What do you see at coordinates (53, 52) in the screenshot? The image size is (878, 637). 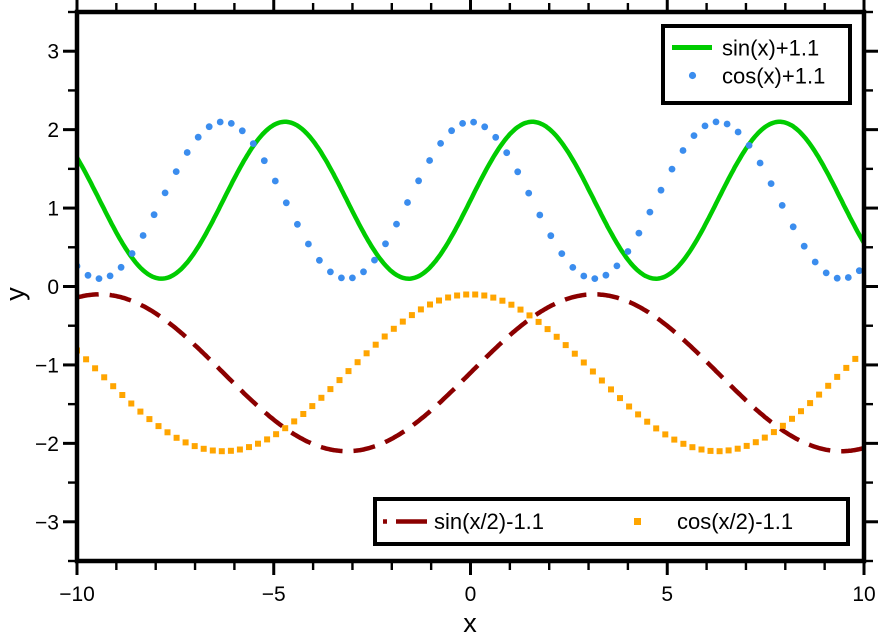 I see `y-tick-label: 3` at bounding box center [53, 52].